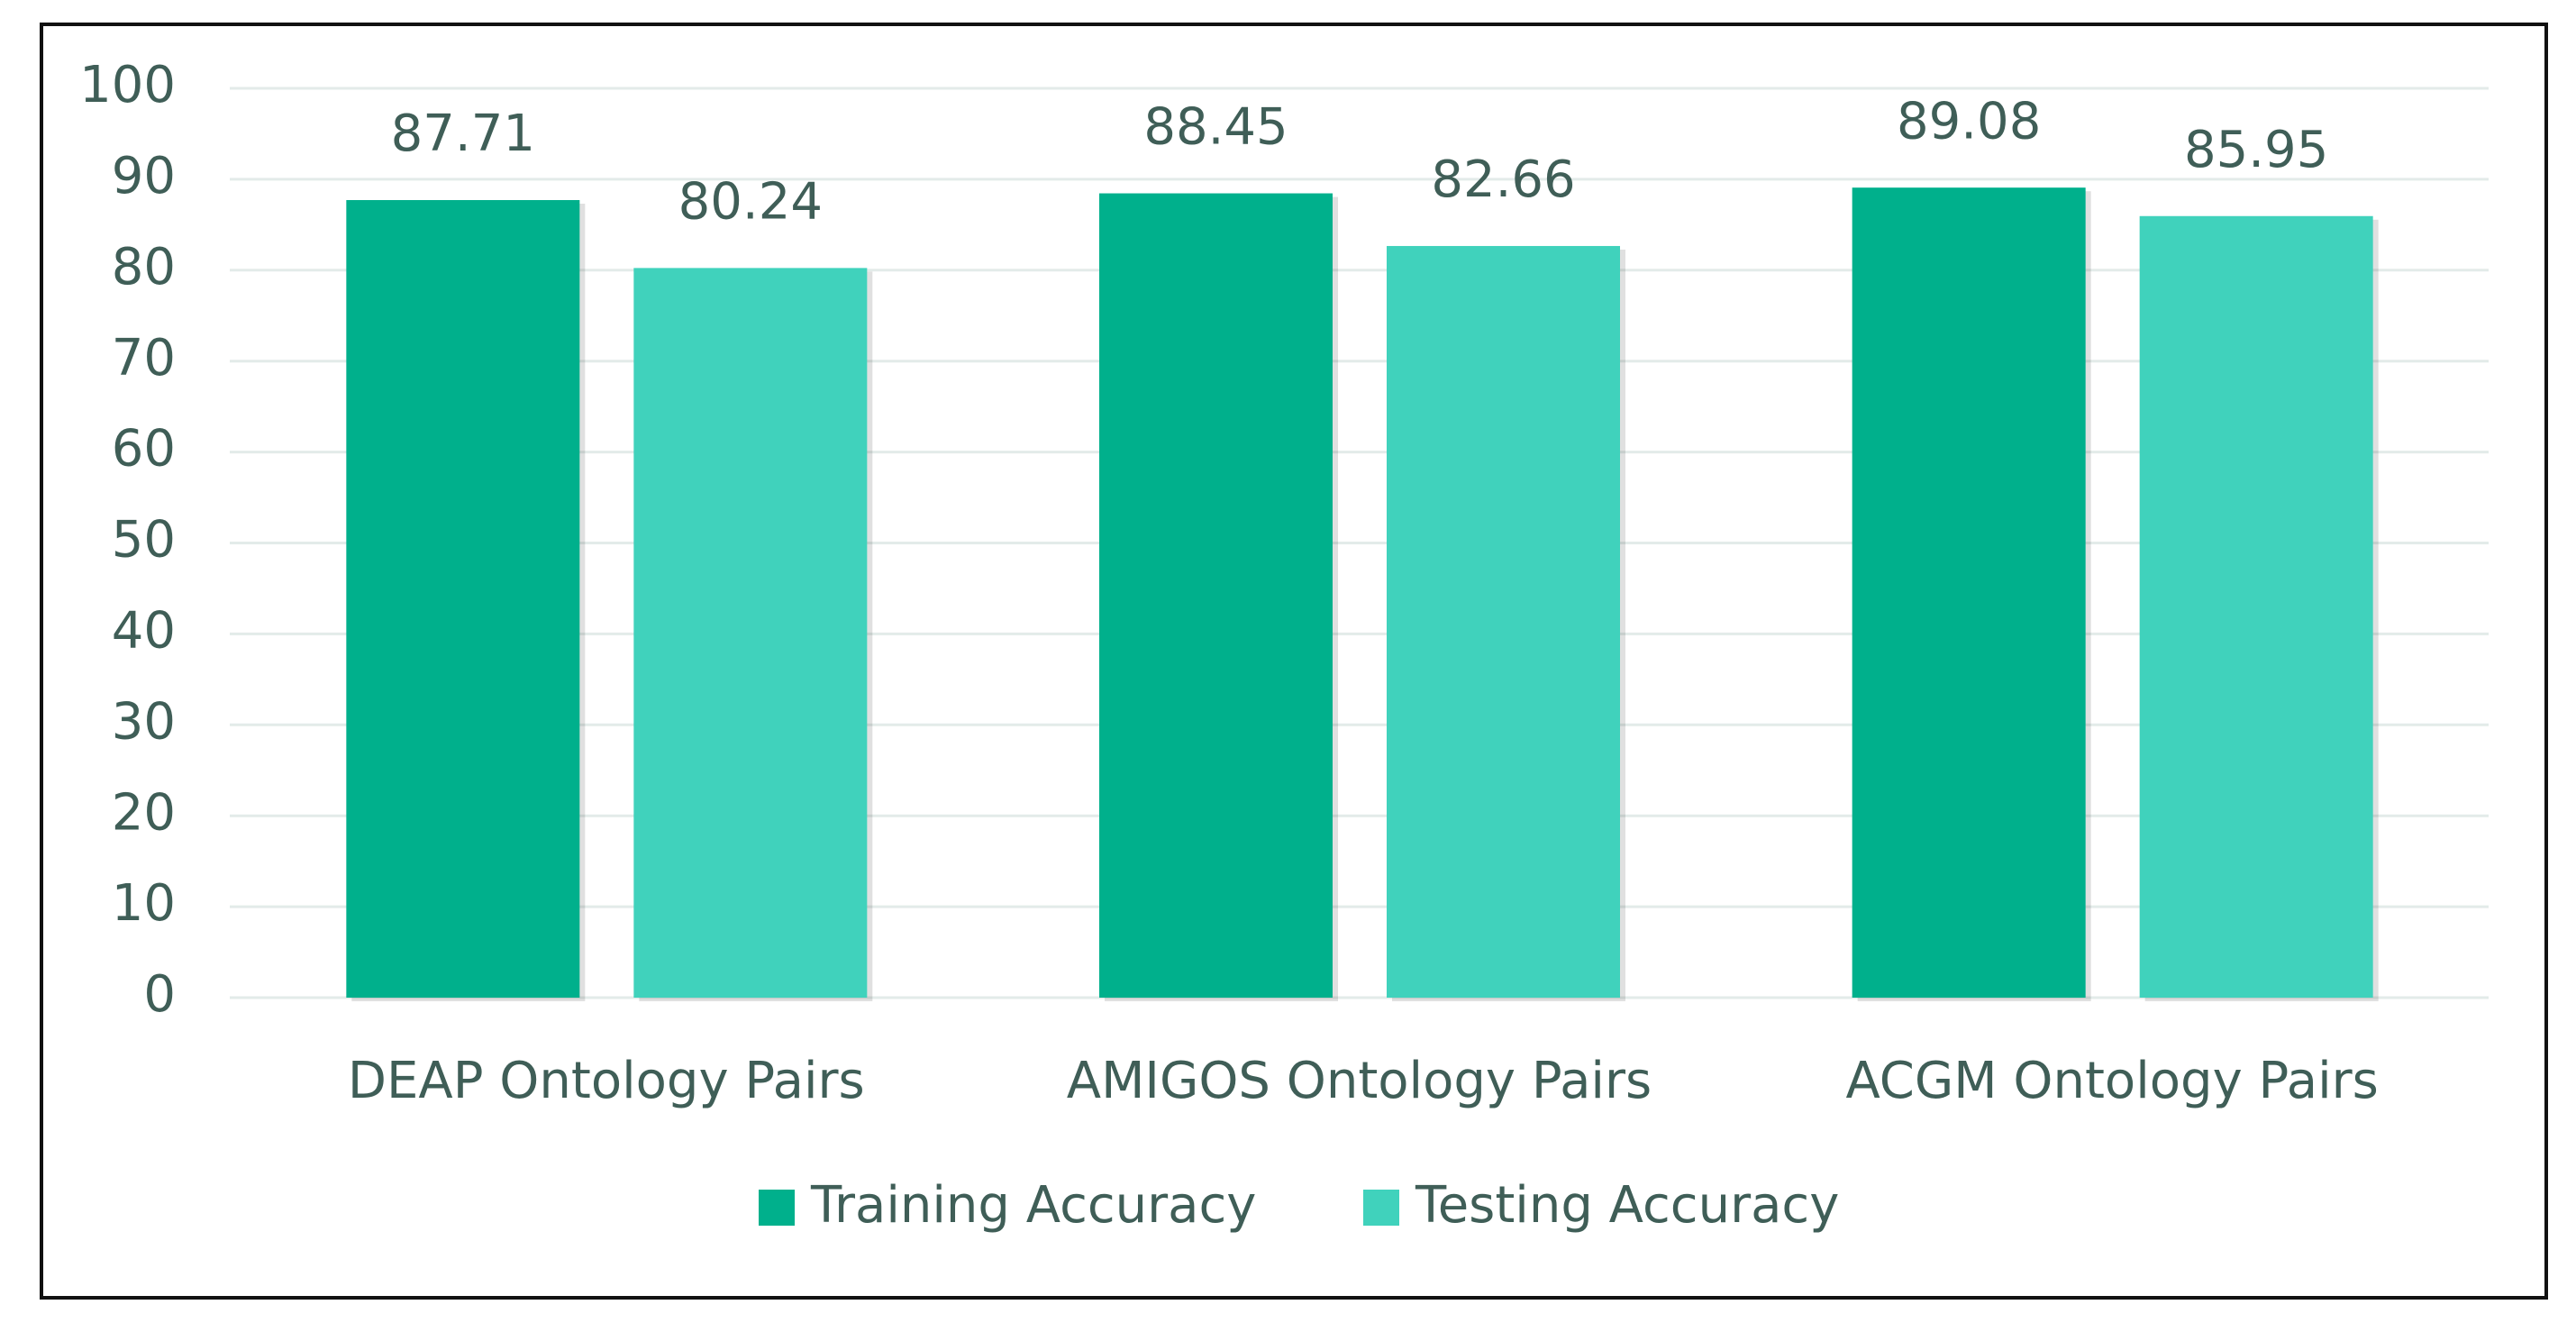  Describe the element at coordinates (144, 903) in the screenshot. I see `y-tick-label: 10` at that location.